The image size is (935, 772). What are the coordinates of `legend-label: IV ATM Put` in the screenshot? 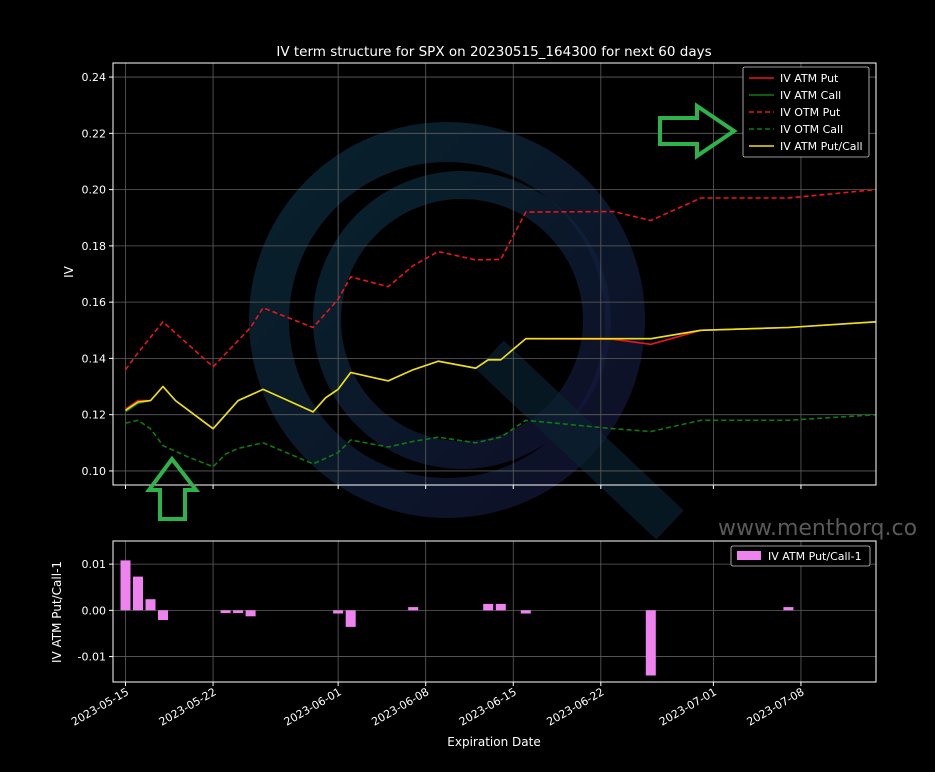 It's located at (809, 78).